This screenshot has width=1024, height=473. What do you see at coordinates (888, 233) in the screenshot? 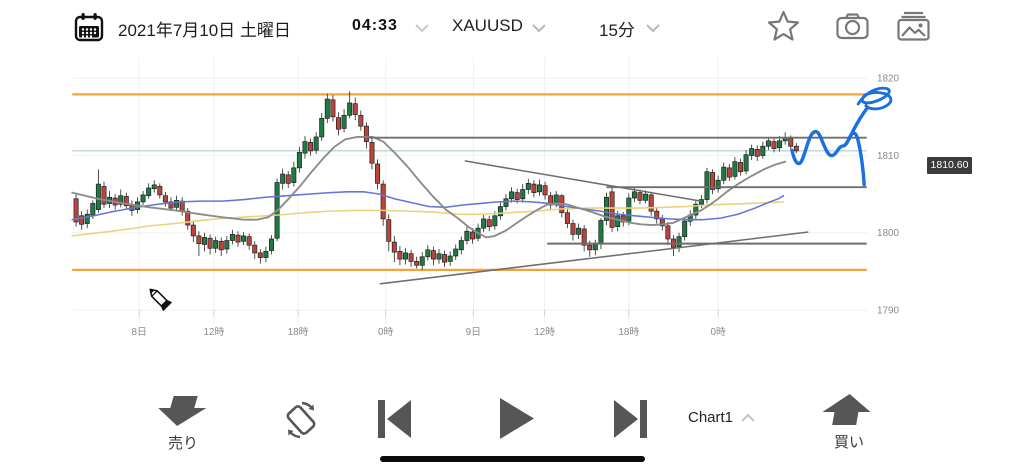
I see `svg-text: 1800` at bounding box center [888, 233].